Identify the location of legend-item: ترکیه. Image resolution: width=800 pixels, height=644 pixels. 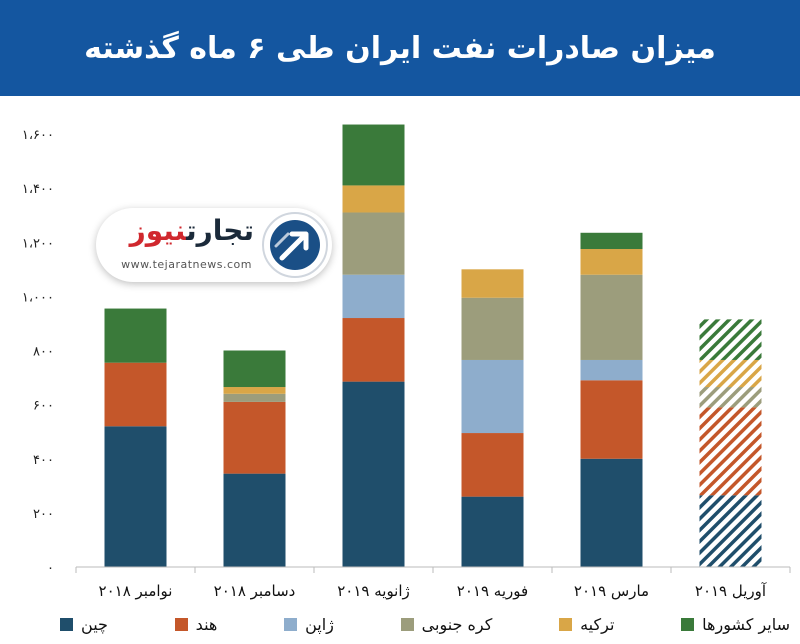
(586, 624).